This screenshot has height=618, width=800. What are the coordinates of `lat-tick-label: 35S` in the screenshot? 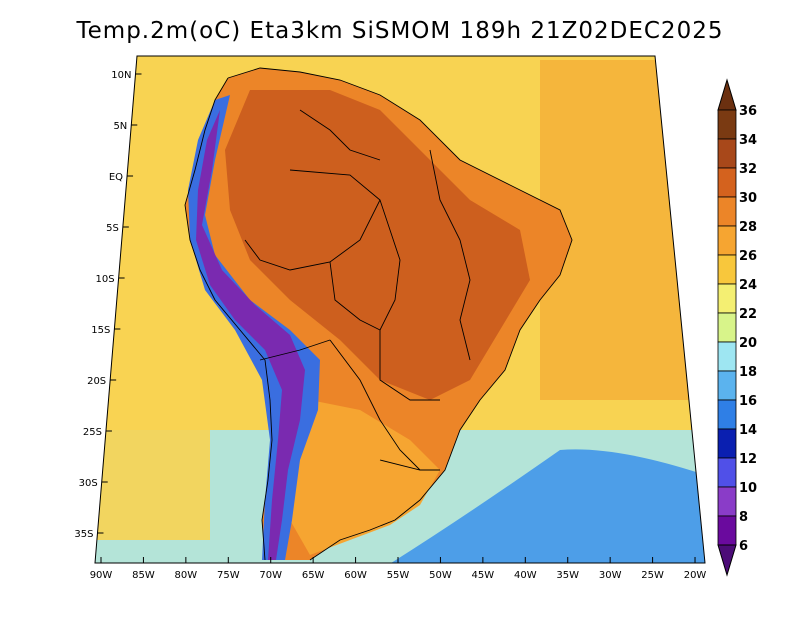 It's located at (83, 534).